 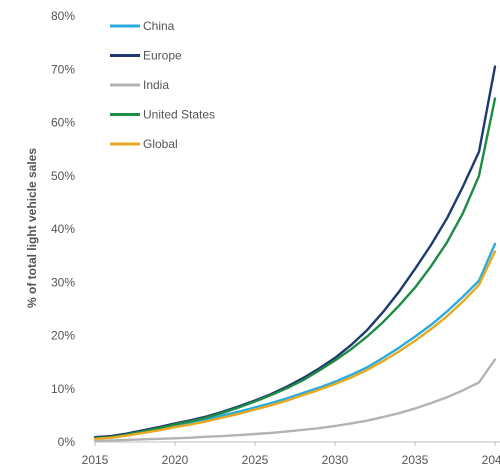 I want to click on legend: China Europe India United States Global, so click(x=162, y=85).